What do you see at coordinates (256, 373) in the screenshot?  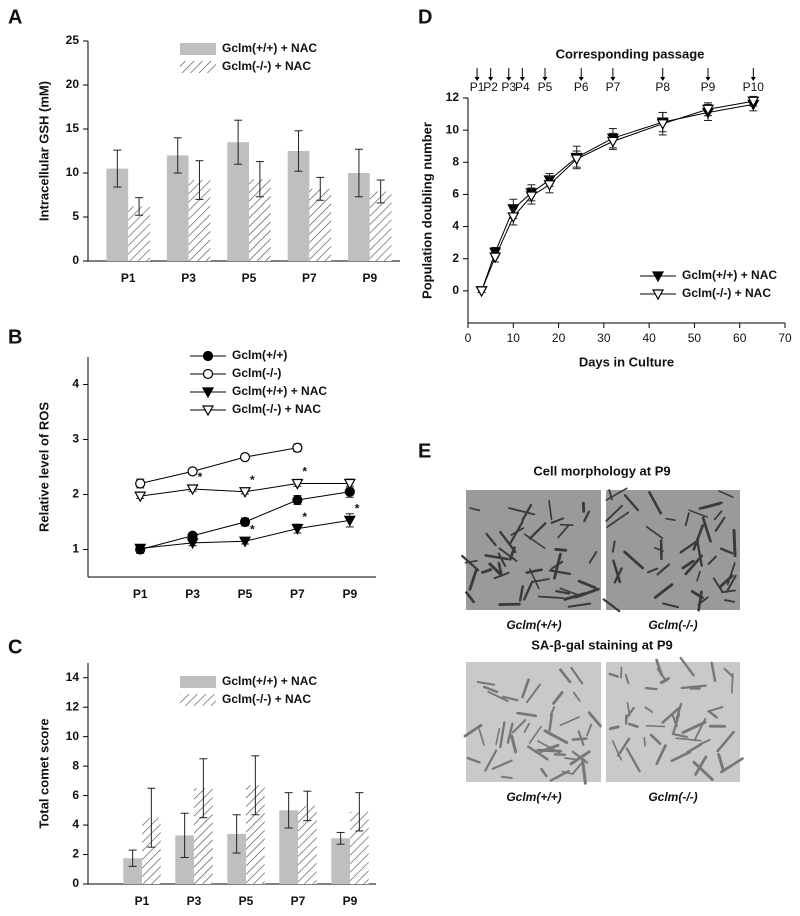 I see `legend-label: Gclm(-/-)` at bounding box center [256, 373].